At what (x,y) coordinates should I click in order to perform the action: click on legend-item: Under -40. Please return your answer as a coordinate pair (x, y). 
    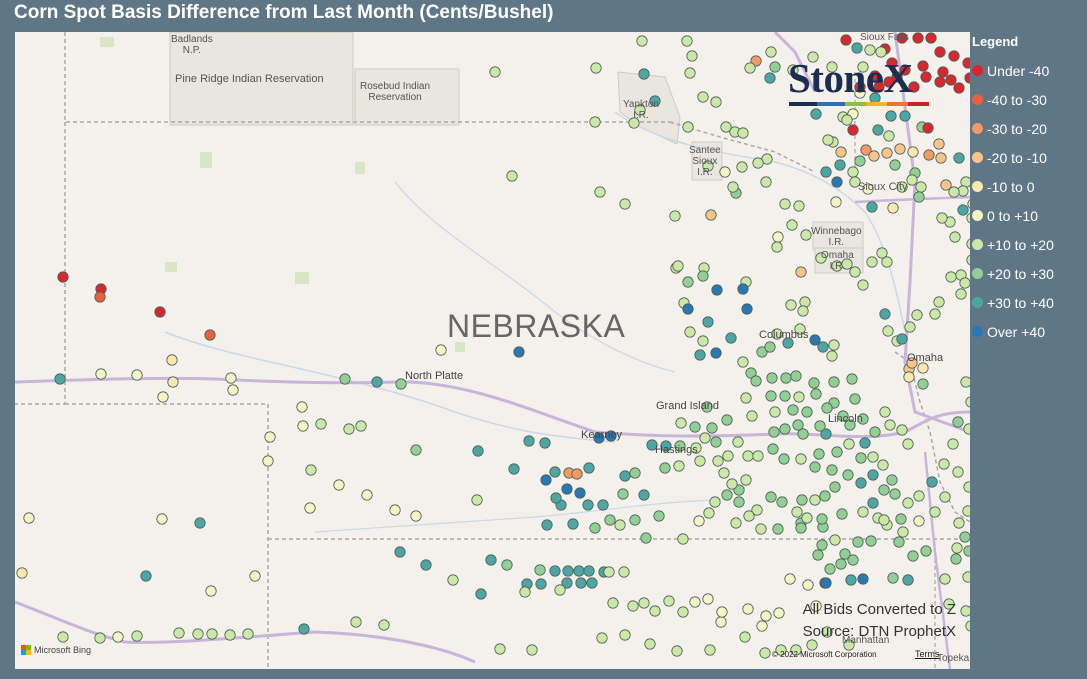
    Looking at the image, I should click on (1028, 70).